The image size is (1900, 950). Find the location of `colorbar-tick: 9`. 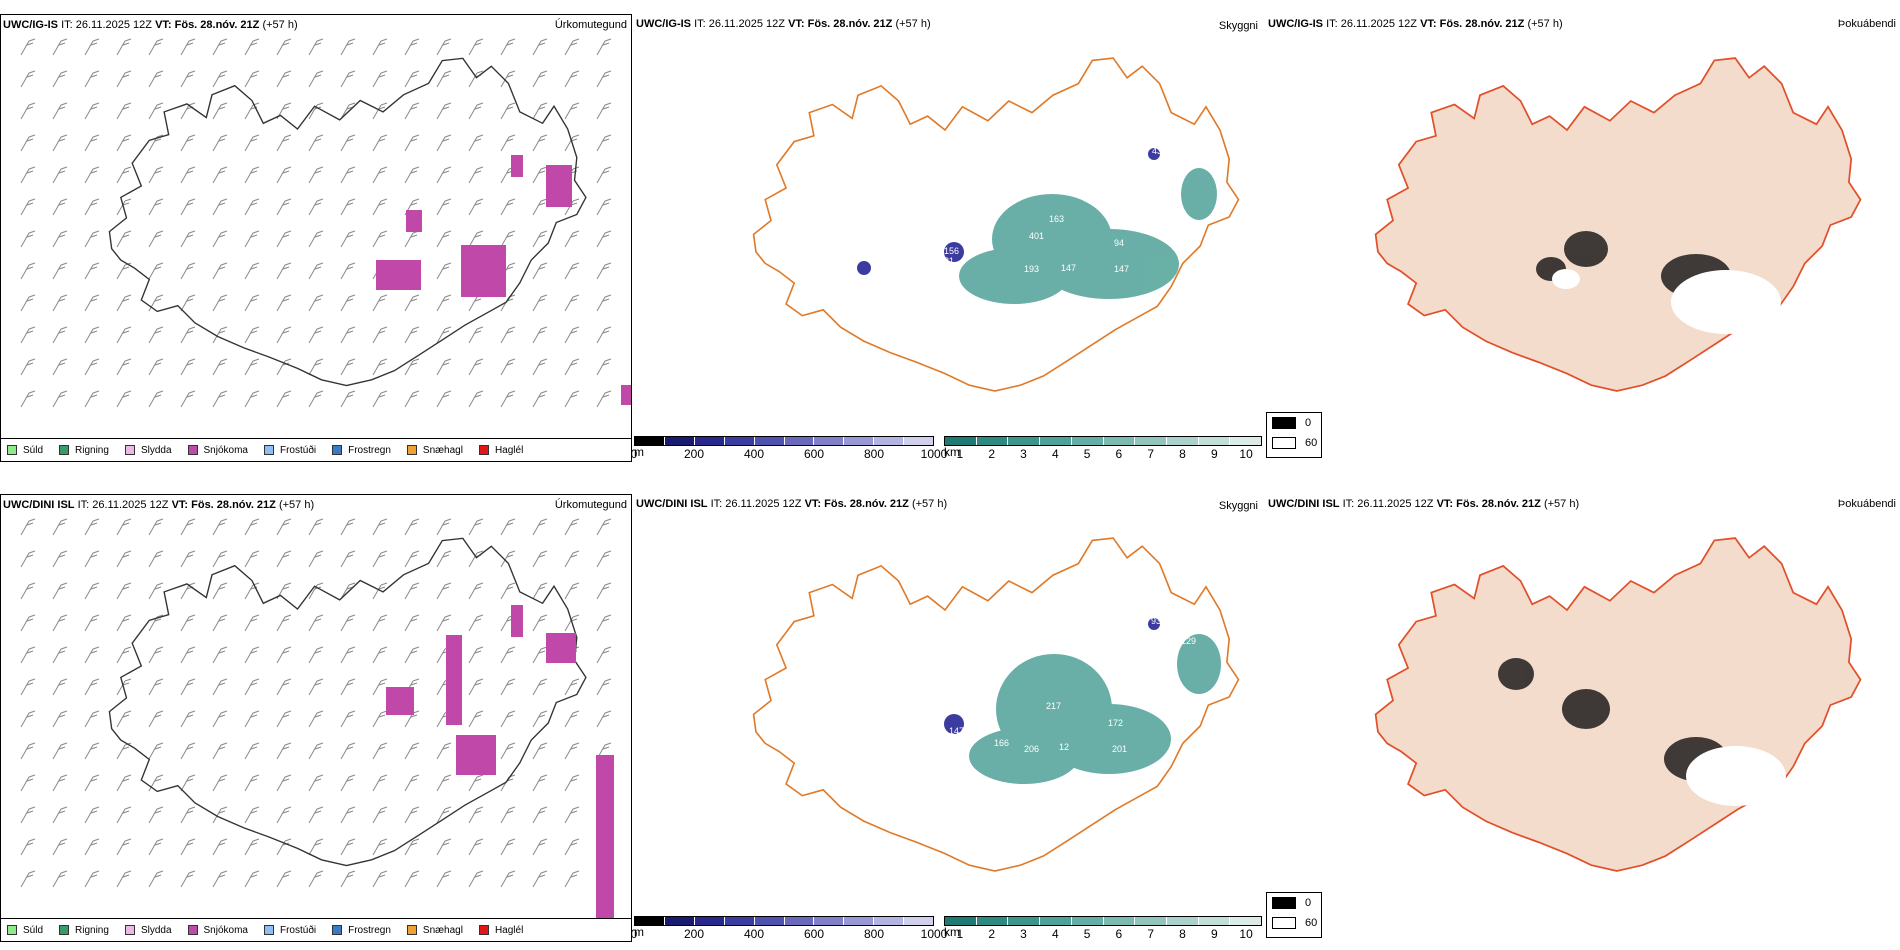

colorbar-tick: 9 is located at coordinates (1214, 454).